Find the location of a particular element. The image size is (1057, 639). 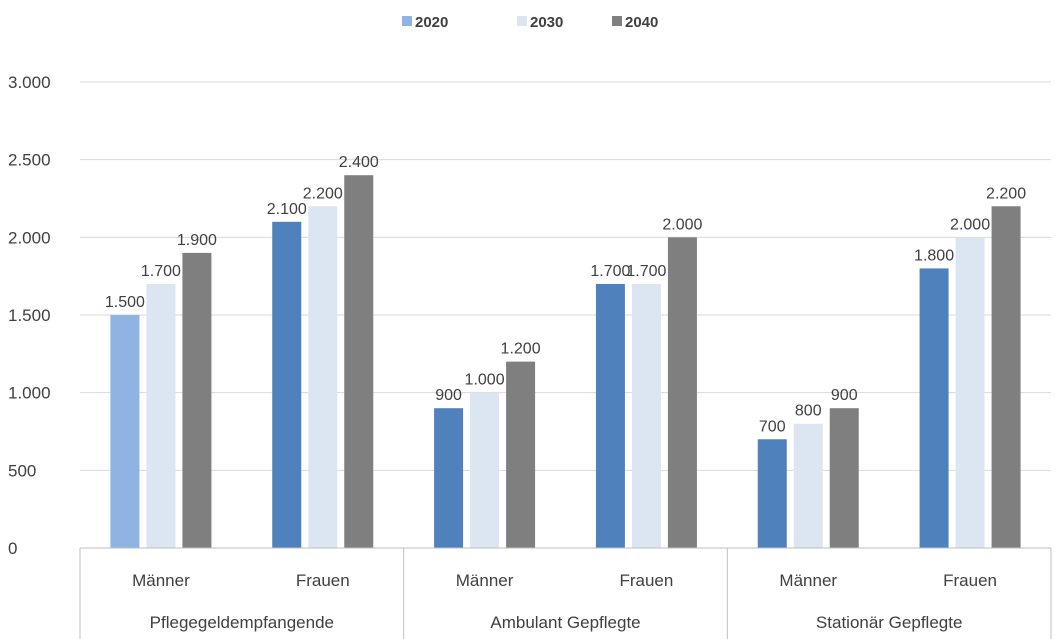

legend-swatch-2020 is located at coordinates (407, 21).